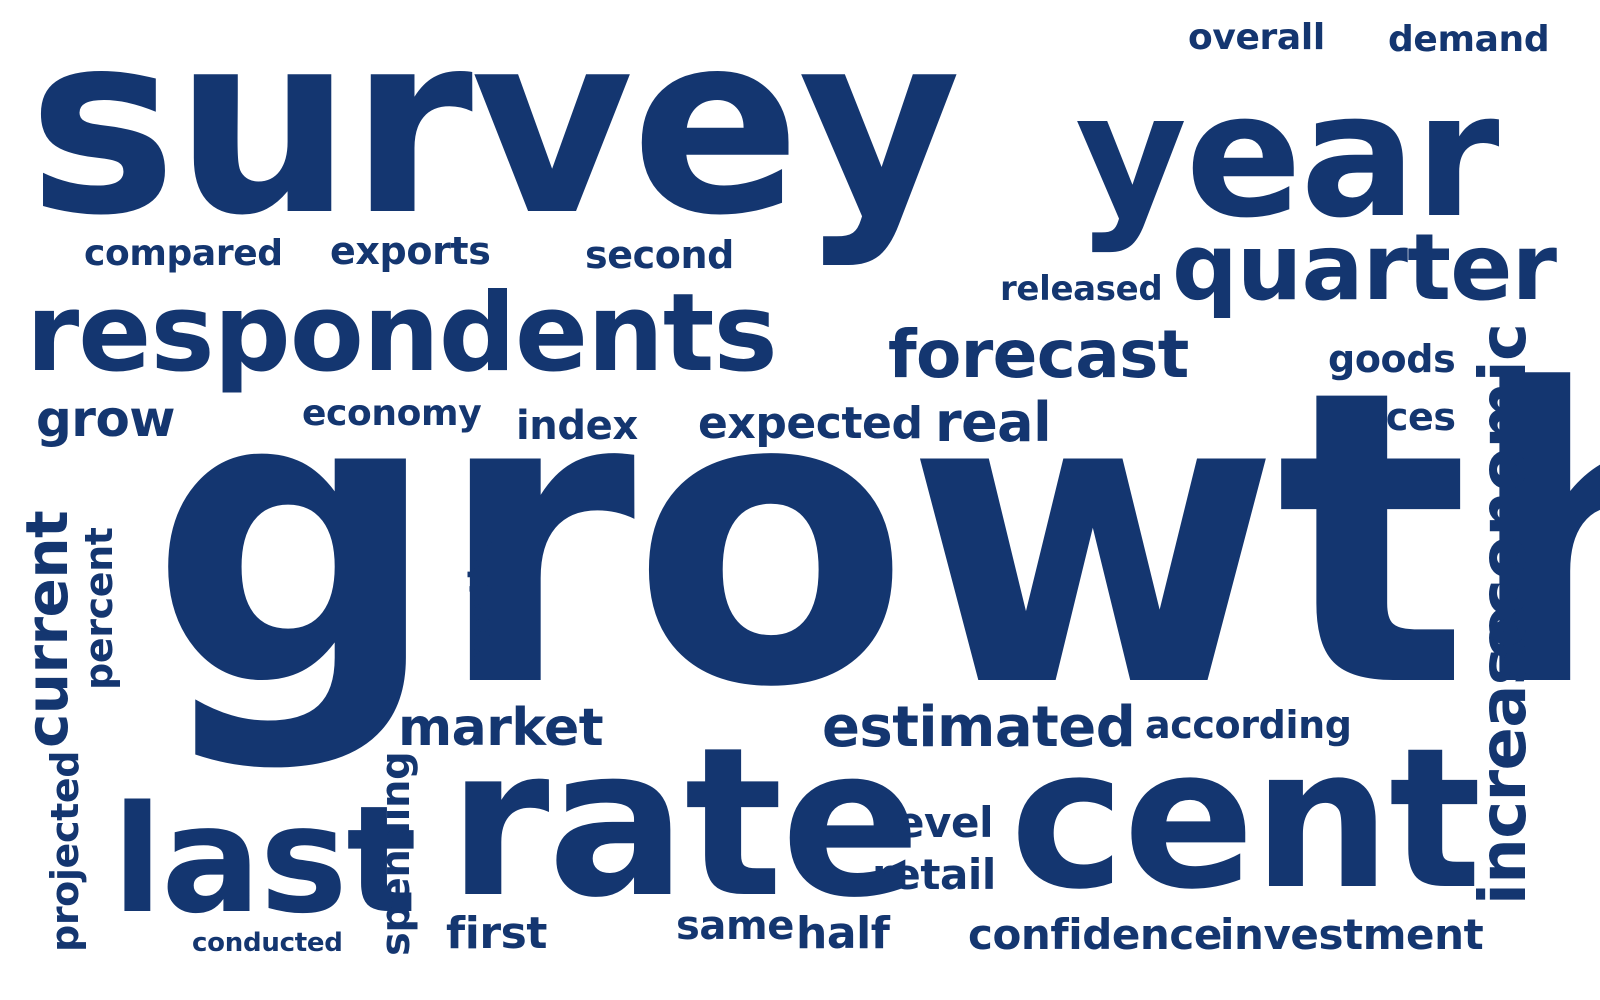  What do you see at coordinates (106, 419) in the screenshot?
I see `word-grow: grow` at bounding box center [106, 419].